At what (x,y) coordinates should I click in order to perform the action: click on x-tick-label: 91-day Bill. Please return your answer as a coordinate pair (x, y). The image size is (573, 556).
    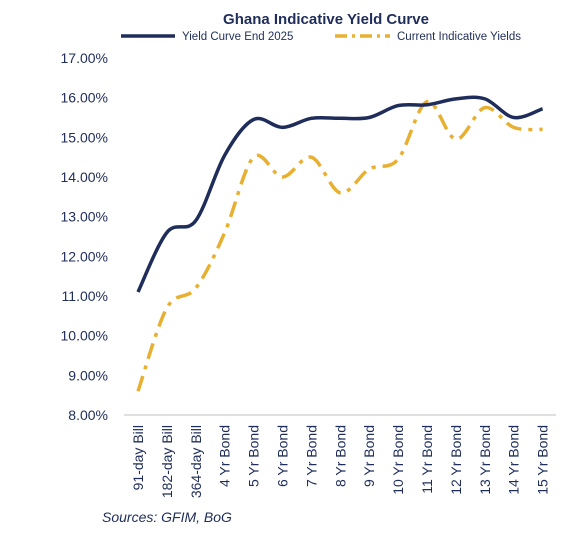
    Looking at the image, I should click on (138, 457).